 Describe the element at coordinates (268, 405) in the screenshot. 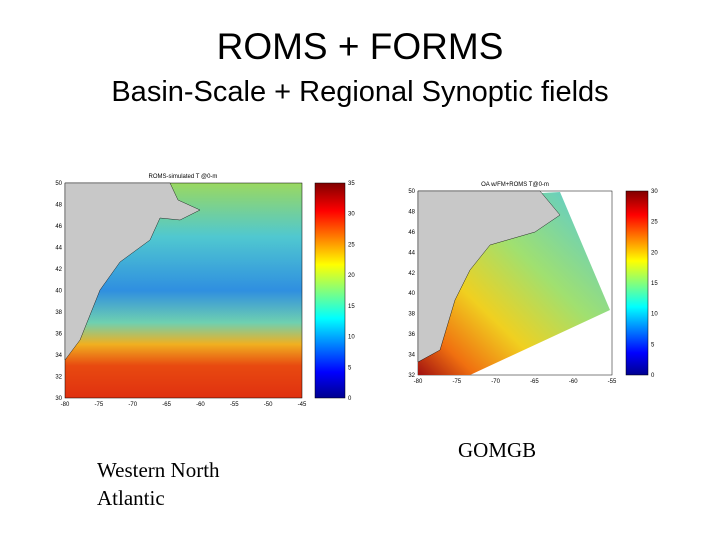

I see `x-tick-label: -50` at that location.